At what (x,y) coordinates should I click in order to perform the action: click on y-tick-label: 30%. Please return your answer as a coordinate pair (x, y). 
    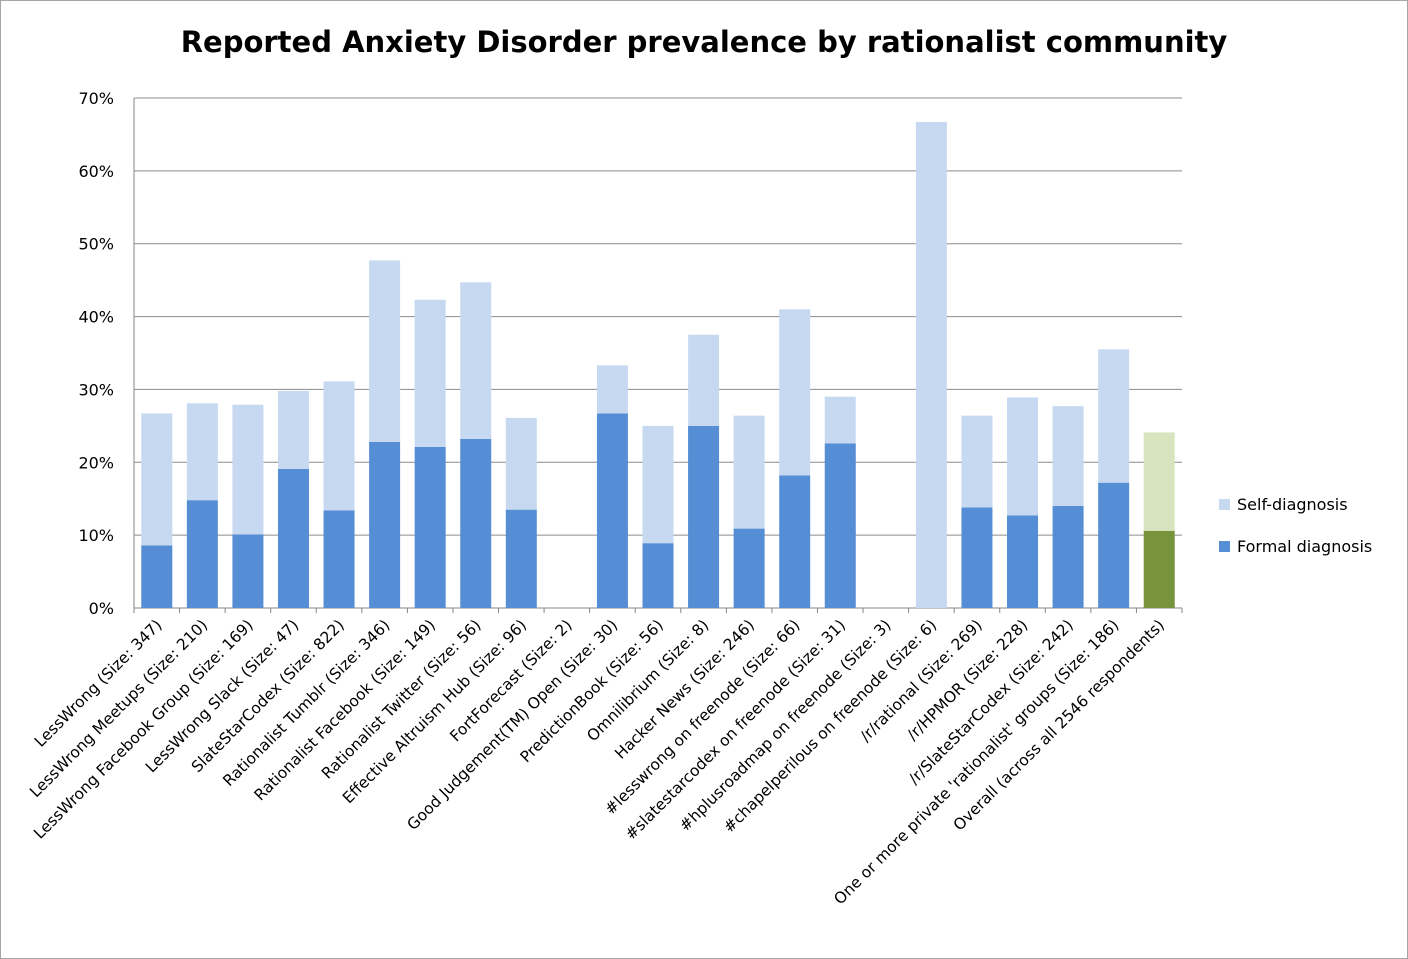
    Looking at the image, I should click on (96, 389).